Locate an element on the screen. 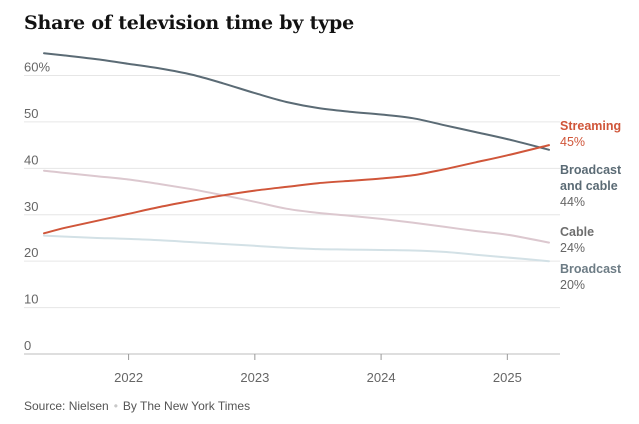 This screenshot has height=424, width=639. x-tick-label: 2025 is located at coordinates (507, 377).